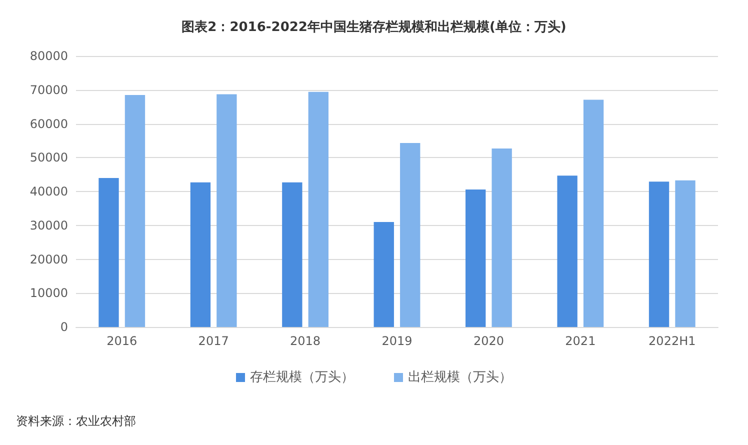 Image resolution: width=748 pixels, height=445 pixels. I want to click on y-tick-label: 40000, so click(49, 191).